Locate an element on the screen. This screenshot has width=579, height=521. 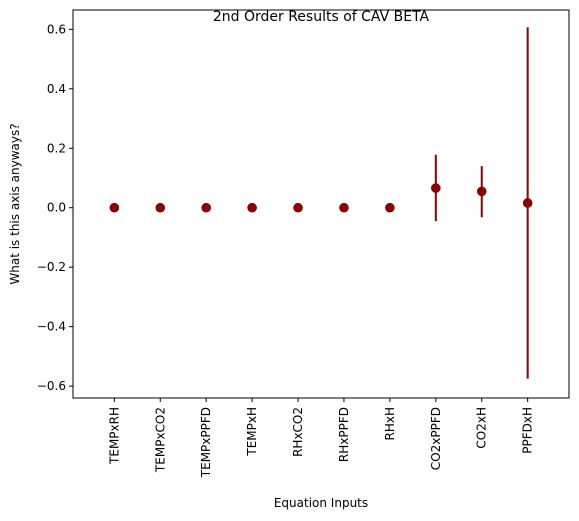
x-tick-label: CO2xH is located at coordinates (482, 428).